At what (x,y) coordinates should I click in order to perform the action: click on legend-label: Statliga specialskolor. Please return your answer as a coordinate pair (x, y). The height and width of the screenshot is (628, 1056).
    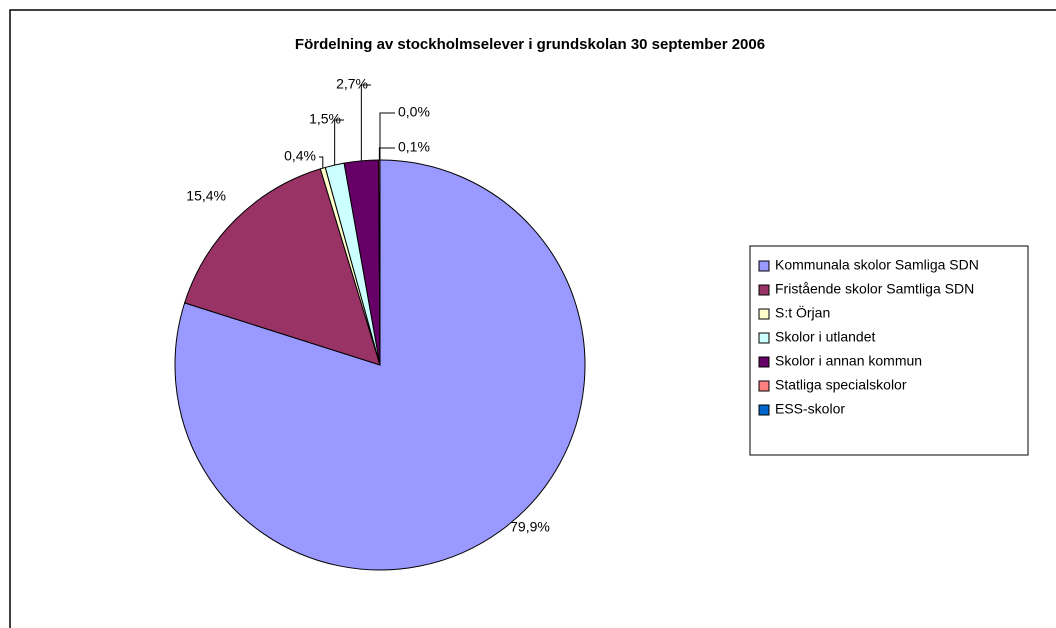
    Looking at the image, I should click on (841, 385).